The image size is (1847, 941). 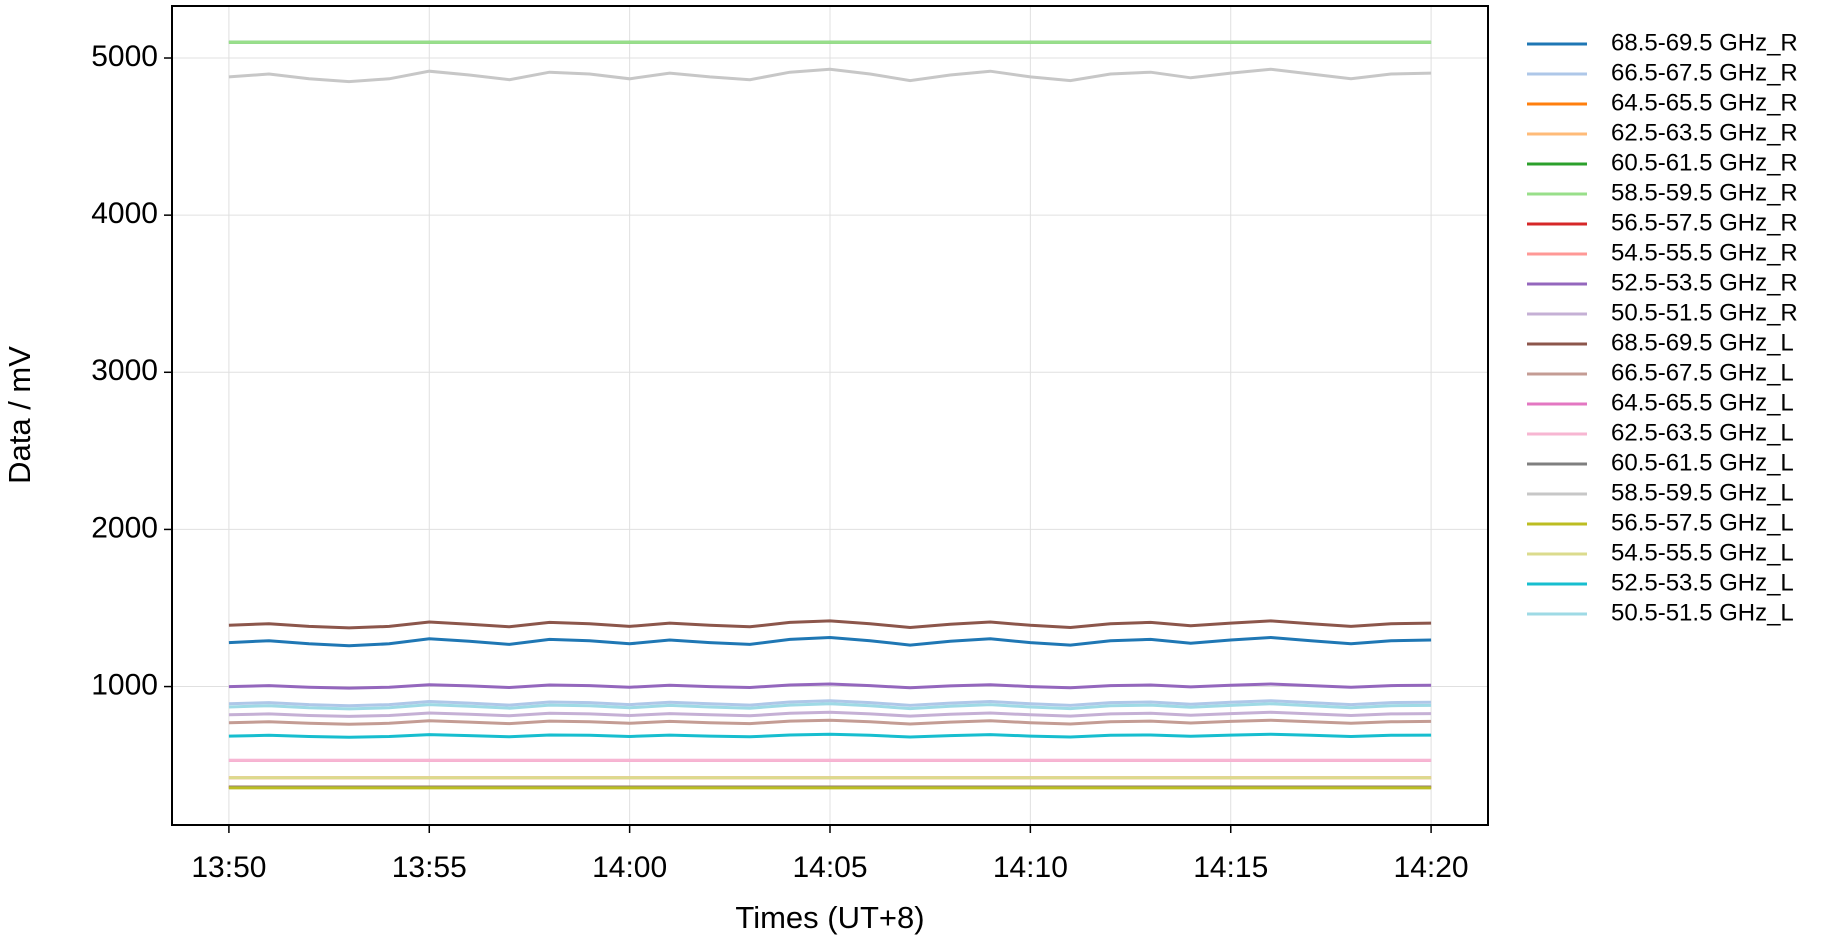 I want to click on legend-label: 66.5-67.5 GHz_R, so click(x=1704, y=72).